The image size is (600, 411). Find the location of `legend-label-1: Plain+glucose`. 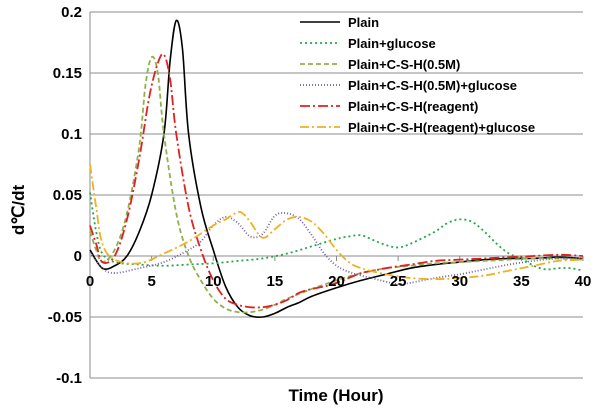

legend-label-1: Plain+glucose is located at coordinates (392, 43).